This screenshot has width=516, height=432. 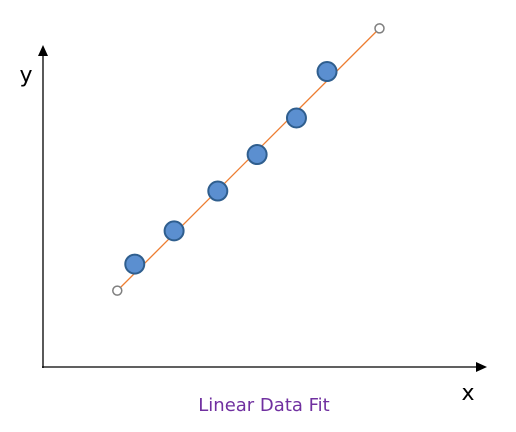 What do you see at coordinates (25, 75) in the screenshot?
I see `y-axis-label: y` at bounding box center [25, 75].